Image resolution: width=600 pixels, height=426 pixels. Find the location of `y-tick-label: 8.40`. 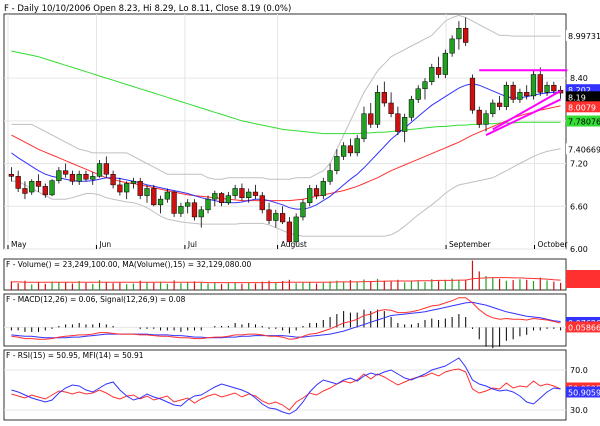

y-tick-label: 8.40 is located at coordinates (579, 78).